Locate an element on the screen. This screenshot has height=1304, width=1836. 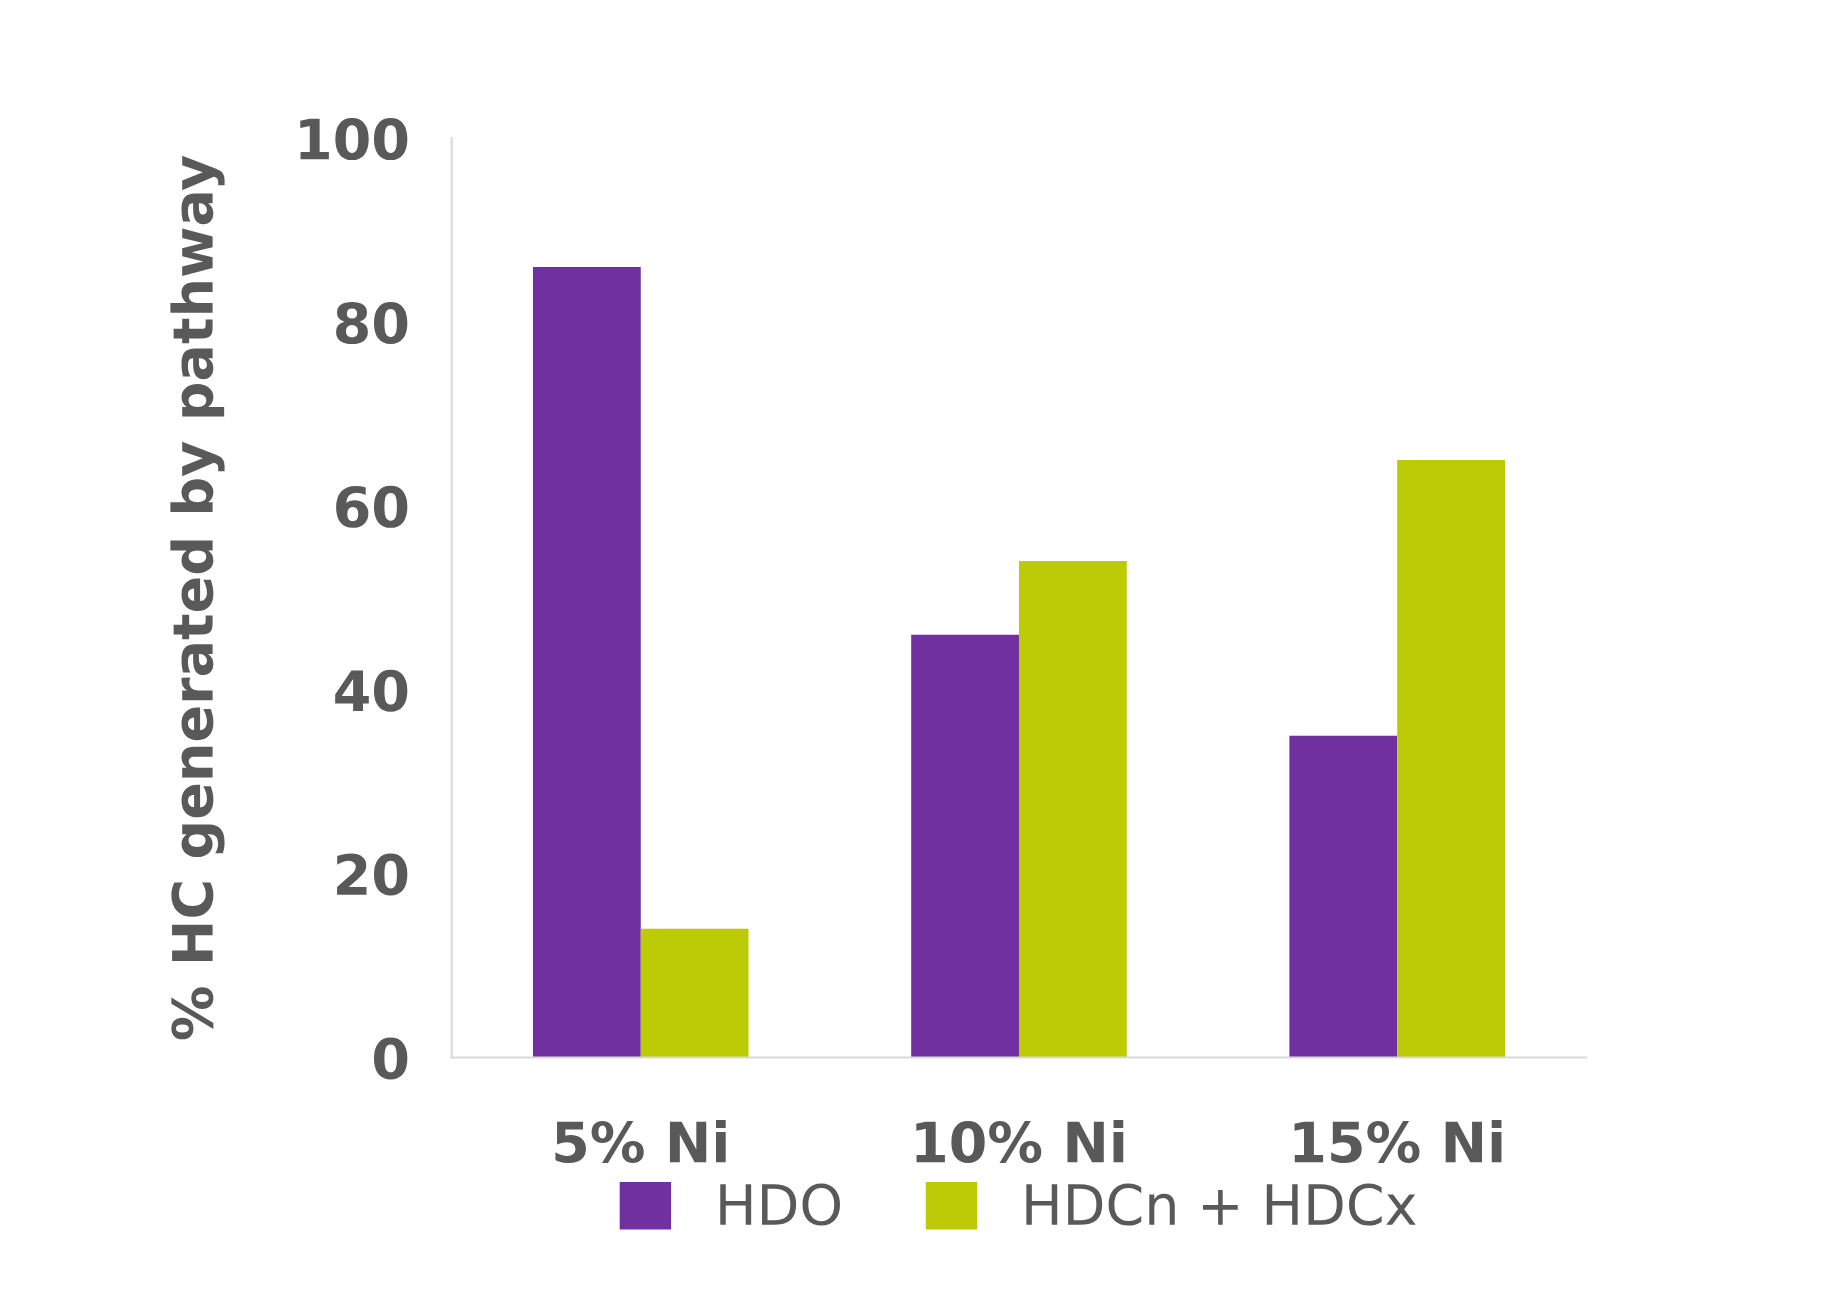
y-tick-label: 20 is located at coordinates (372, 874).